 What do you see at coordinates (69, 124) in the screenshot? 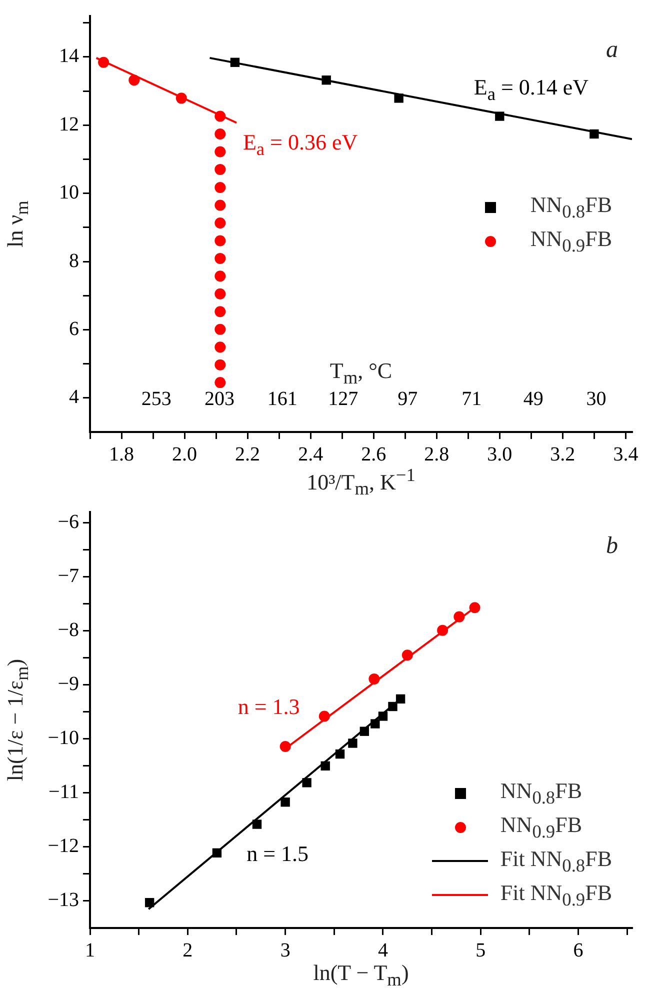
I see `y-tick-label: 12` at bounding box center [69, 124].